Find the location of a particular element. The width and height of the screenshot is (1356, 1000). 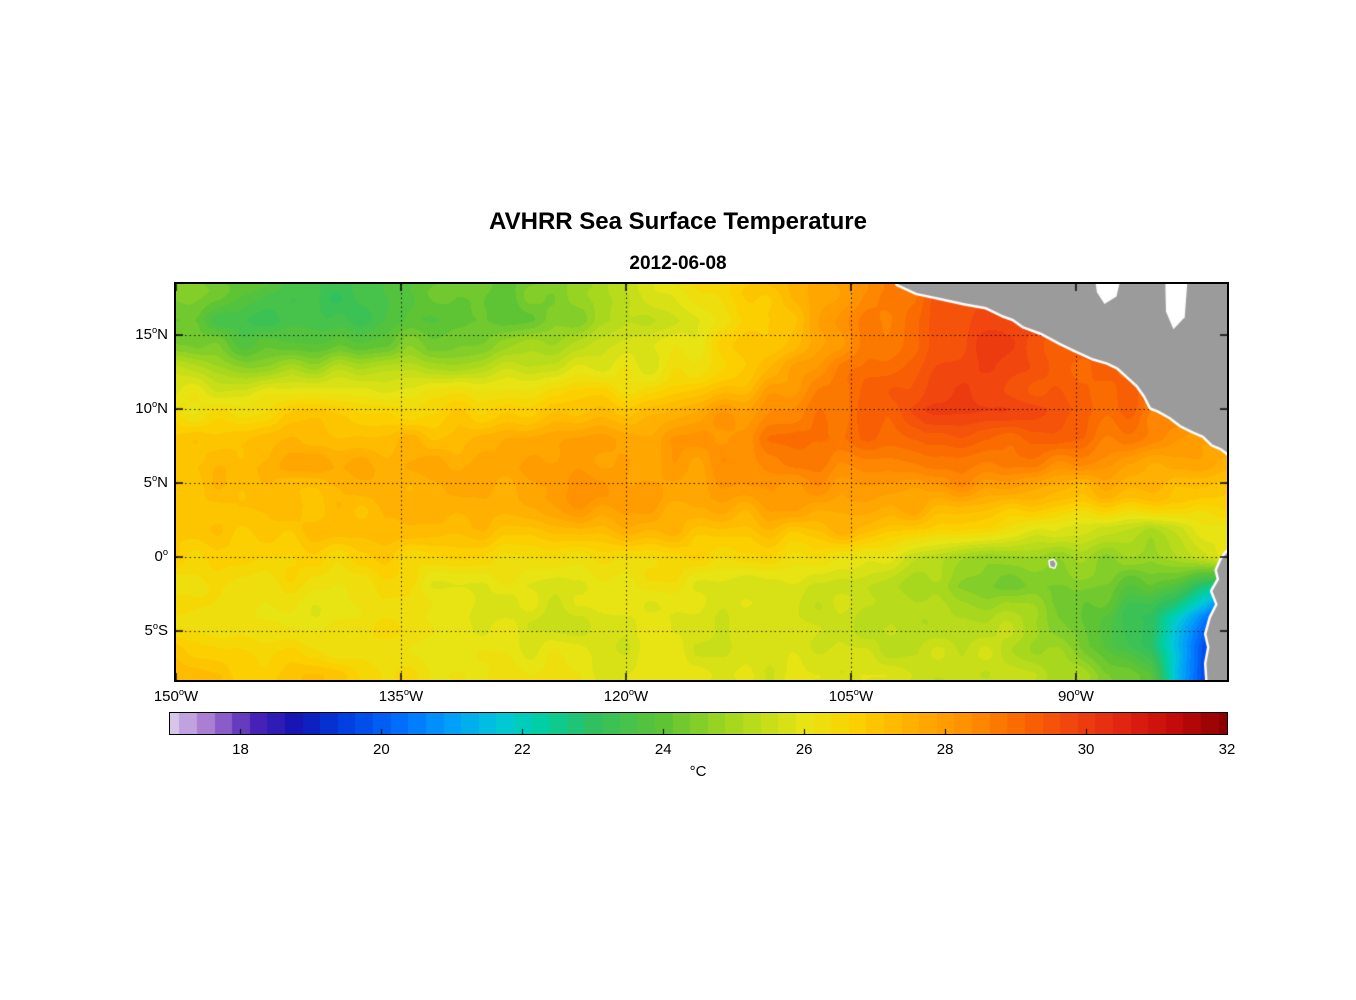

colorbar-tick-label: 18 is located at coordinates (240, 749).